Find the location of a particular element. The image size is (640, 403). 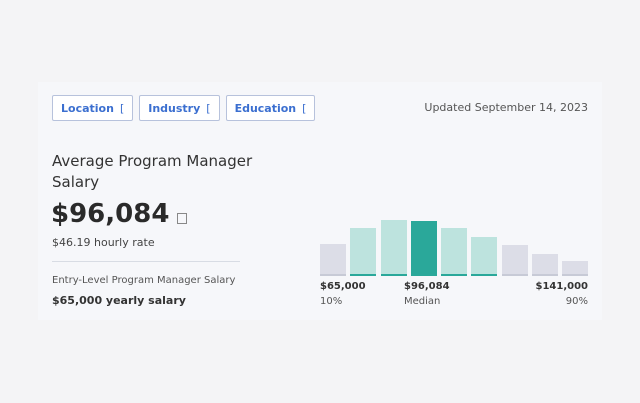

industry-filter-label: Industry is located at coordinates (174, 108).